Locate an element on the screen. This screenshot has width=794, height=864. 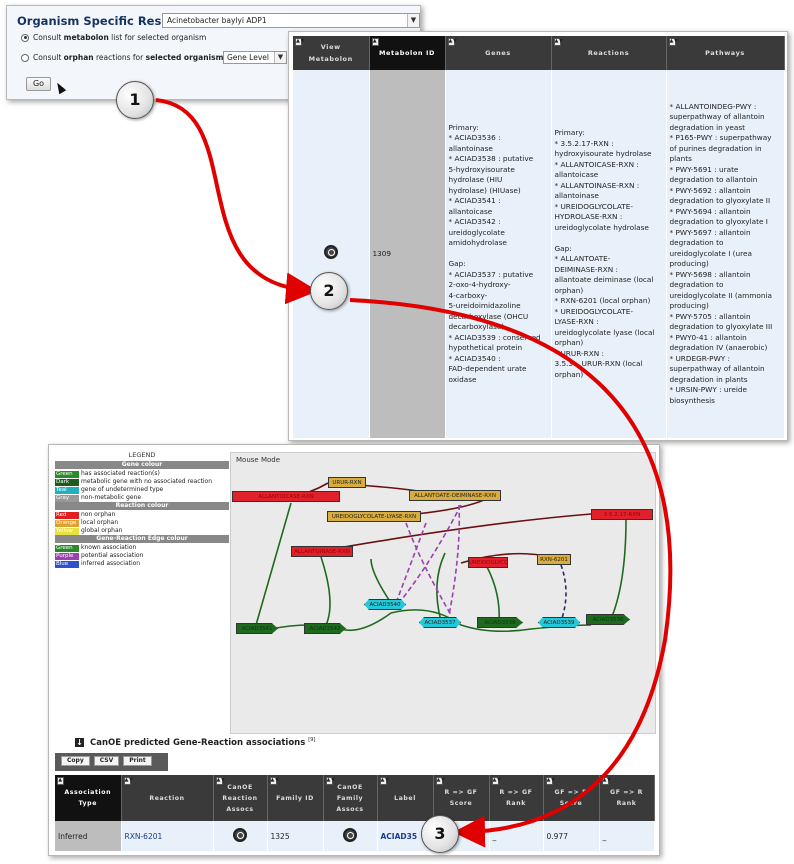
reaction-link: RXN-6201 is located at coordinates (143, 836).